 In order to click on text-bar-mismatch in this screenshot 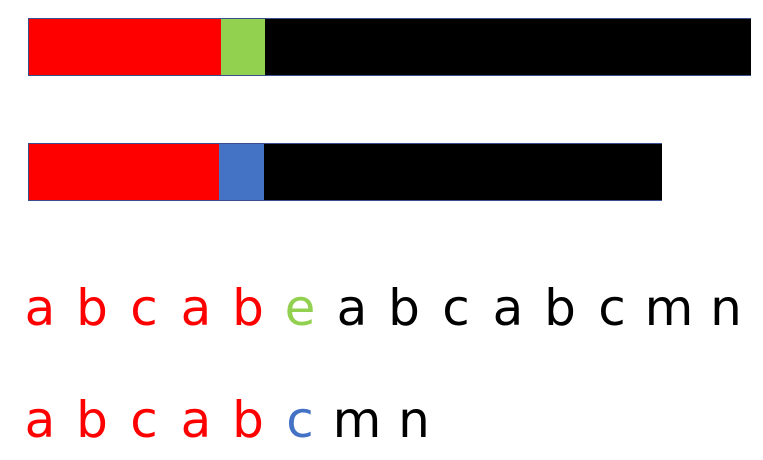, I will do `click(243, 47)`.